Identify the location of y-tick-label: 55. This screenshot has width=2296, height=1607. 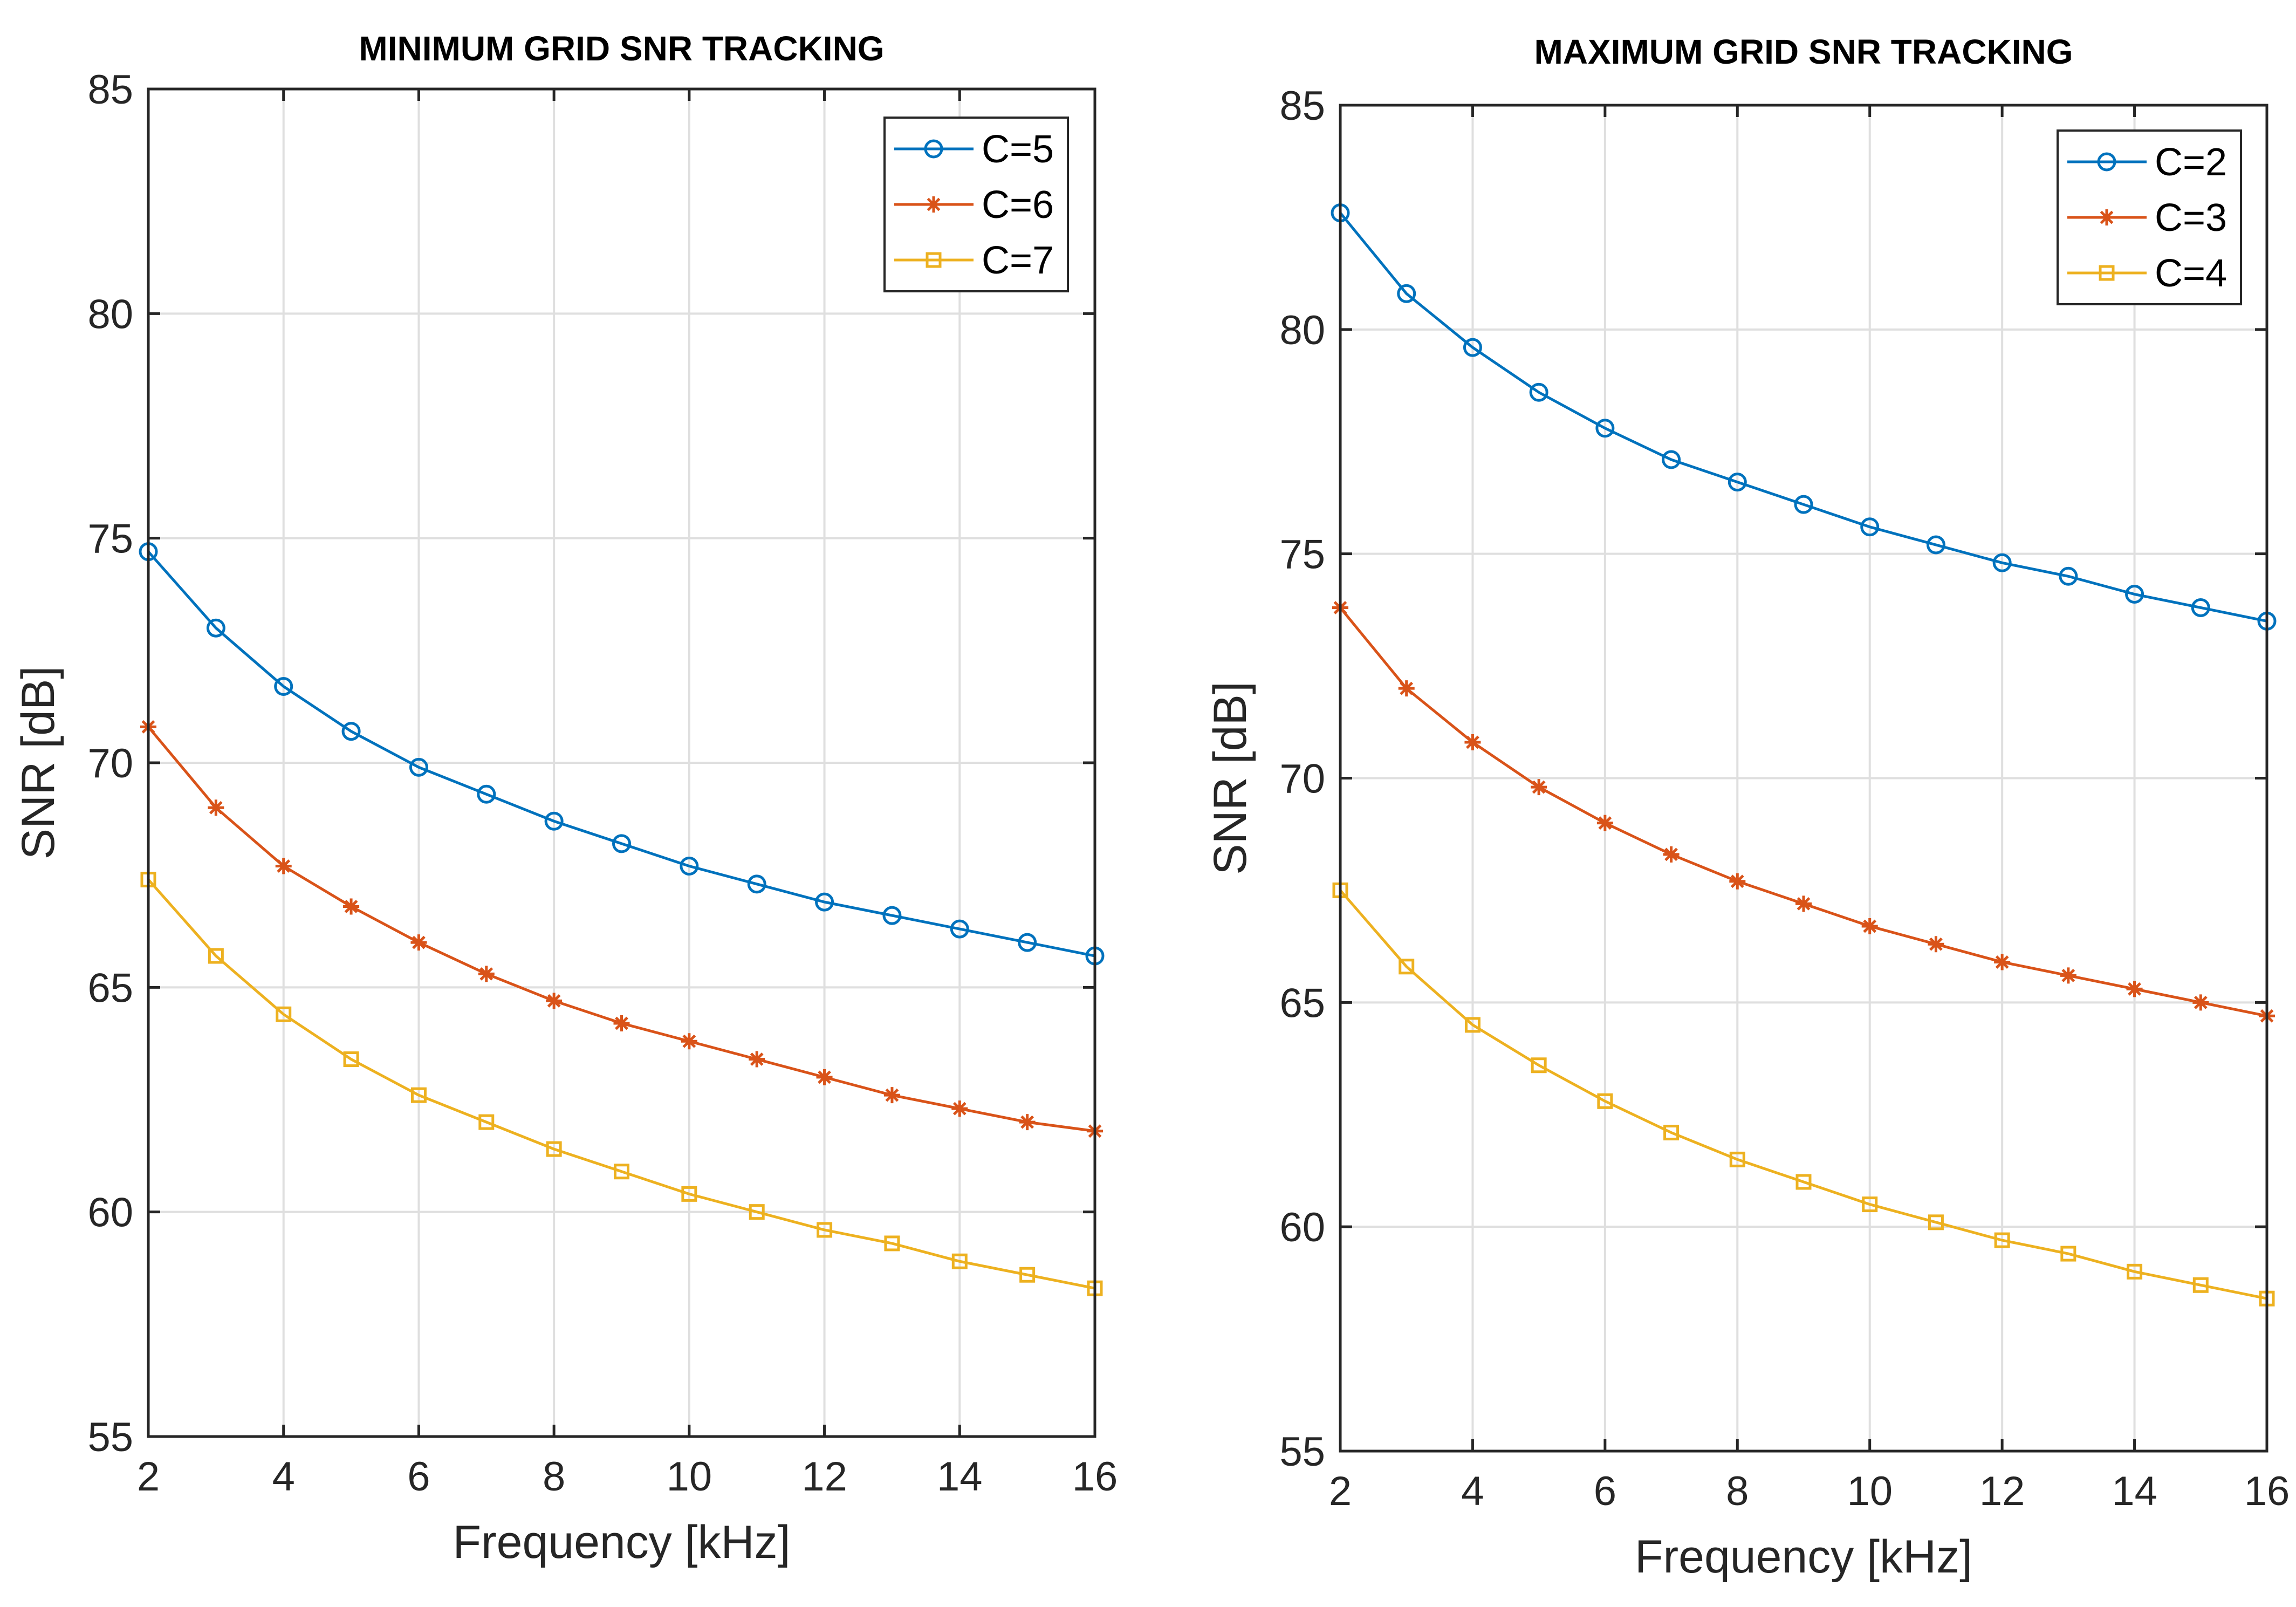
(1302, 1452).